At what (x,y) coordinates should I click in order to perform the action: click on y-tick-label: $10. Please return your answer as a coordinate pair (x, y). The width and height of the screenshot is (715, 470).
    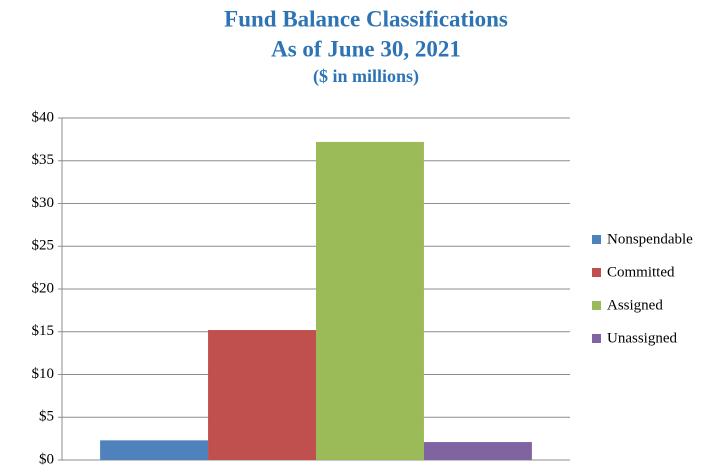
    Looking at the image, I should click on (43, 374).